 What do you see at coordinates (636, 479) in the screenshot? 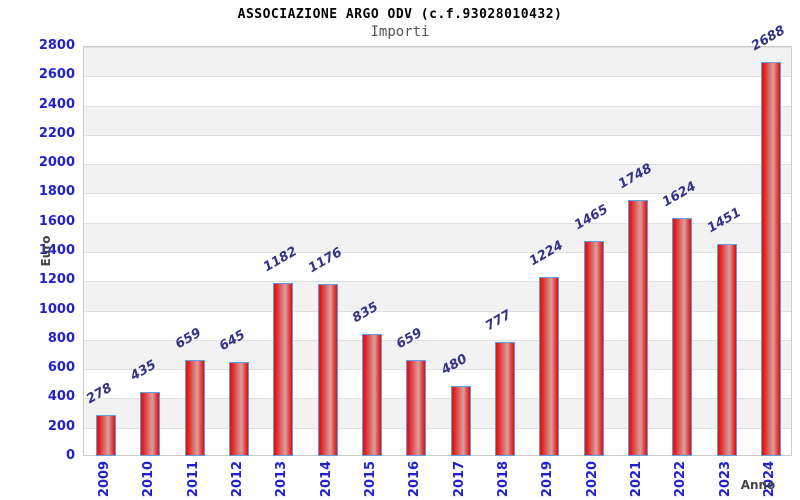
I see `x-tick-label: 2021` at bounding box center [636, 479].